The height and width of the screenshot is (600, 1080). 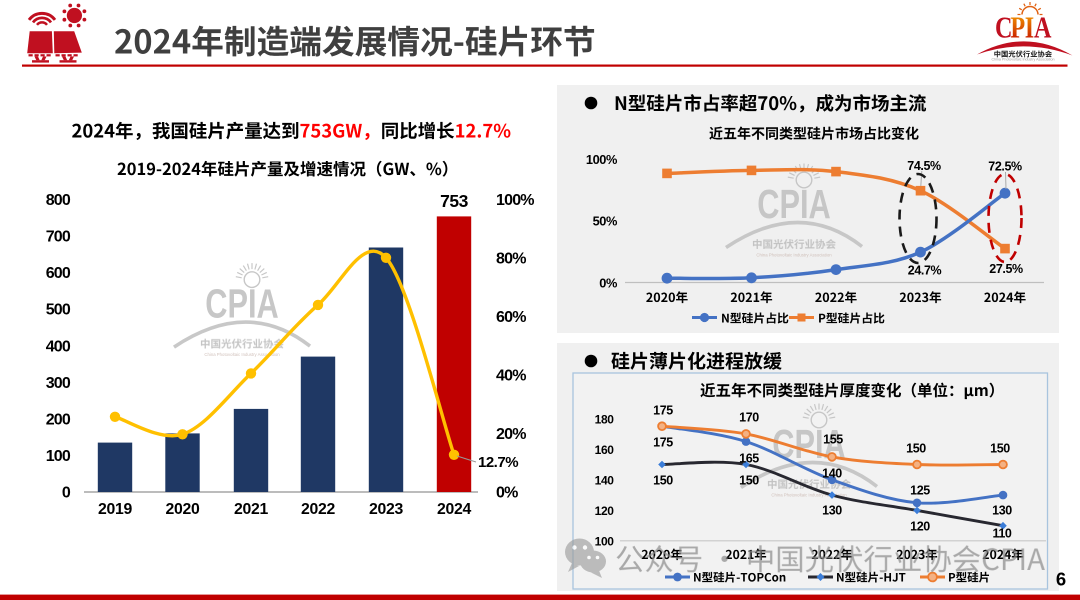 What do you see at coordinates (833, 440) in the screenshot?
I see `svg-text: 155` at bounding box center [833, 440].